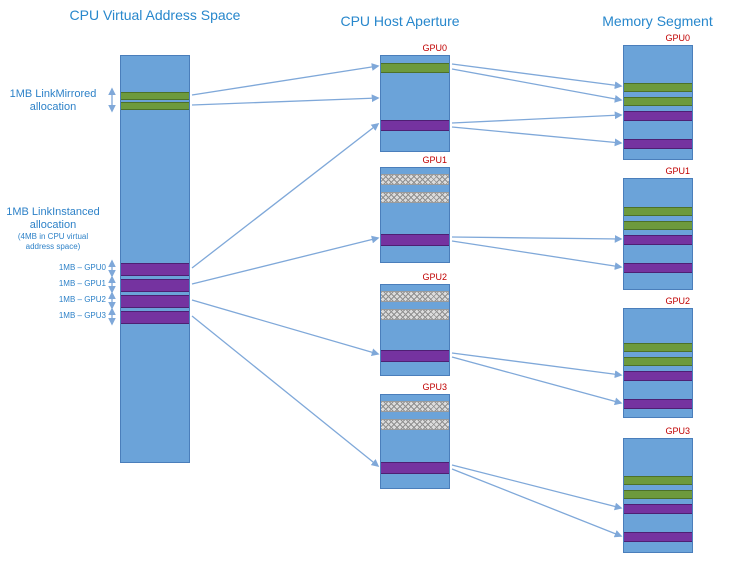 The image size is (735, 567). I want to click on aperture-gpu2-purple-to-memory-gpu2-a, so click(537, 365).